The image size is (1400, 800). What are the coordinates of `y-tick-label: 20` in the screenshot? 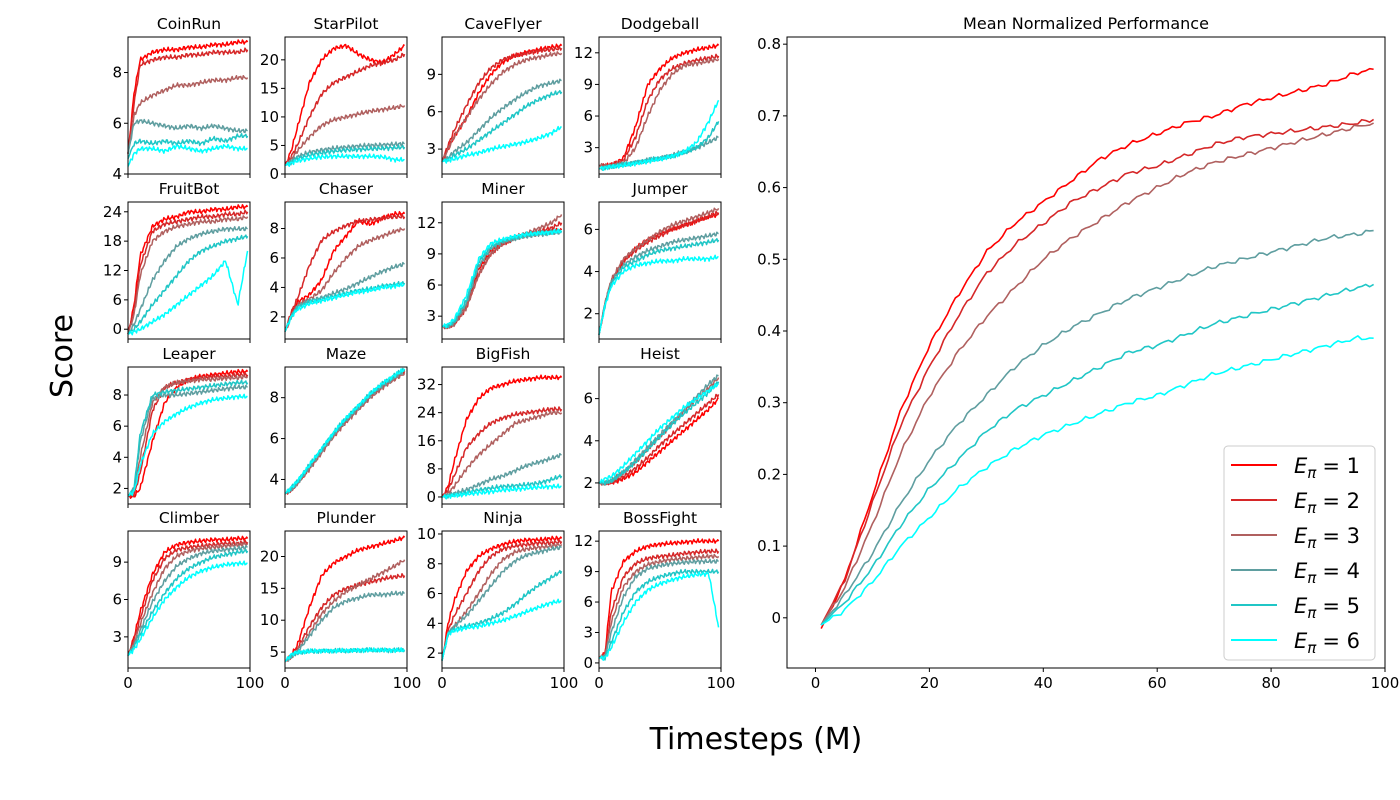 It's located at (269, 60).